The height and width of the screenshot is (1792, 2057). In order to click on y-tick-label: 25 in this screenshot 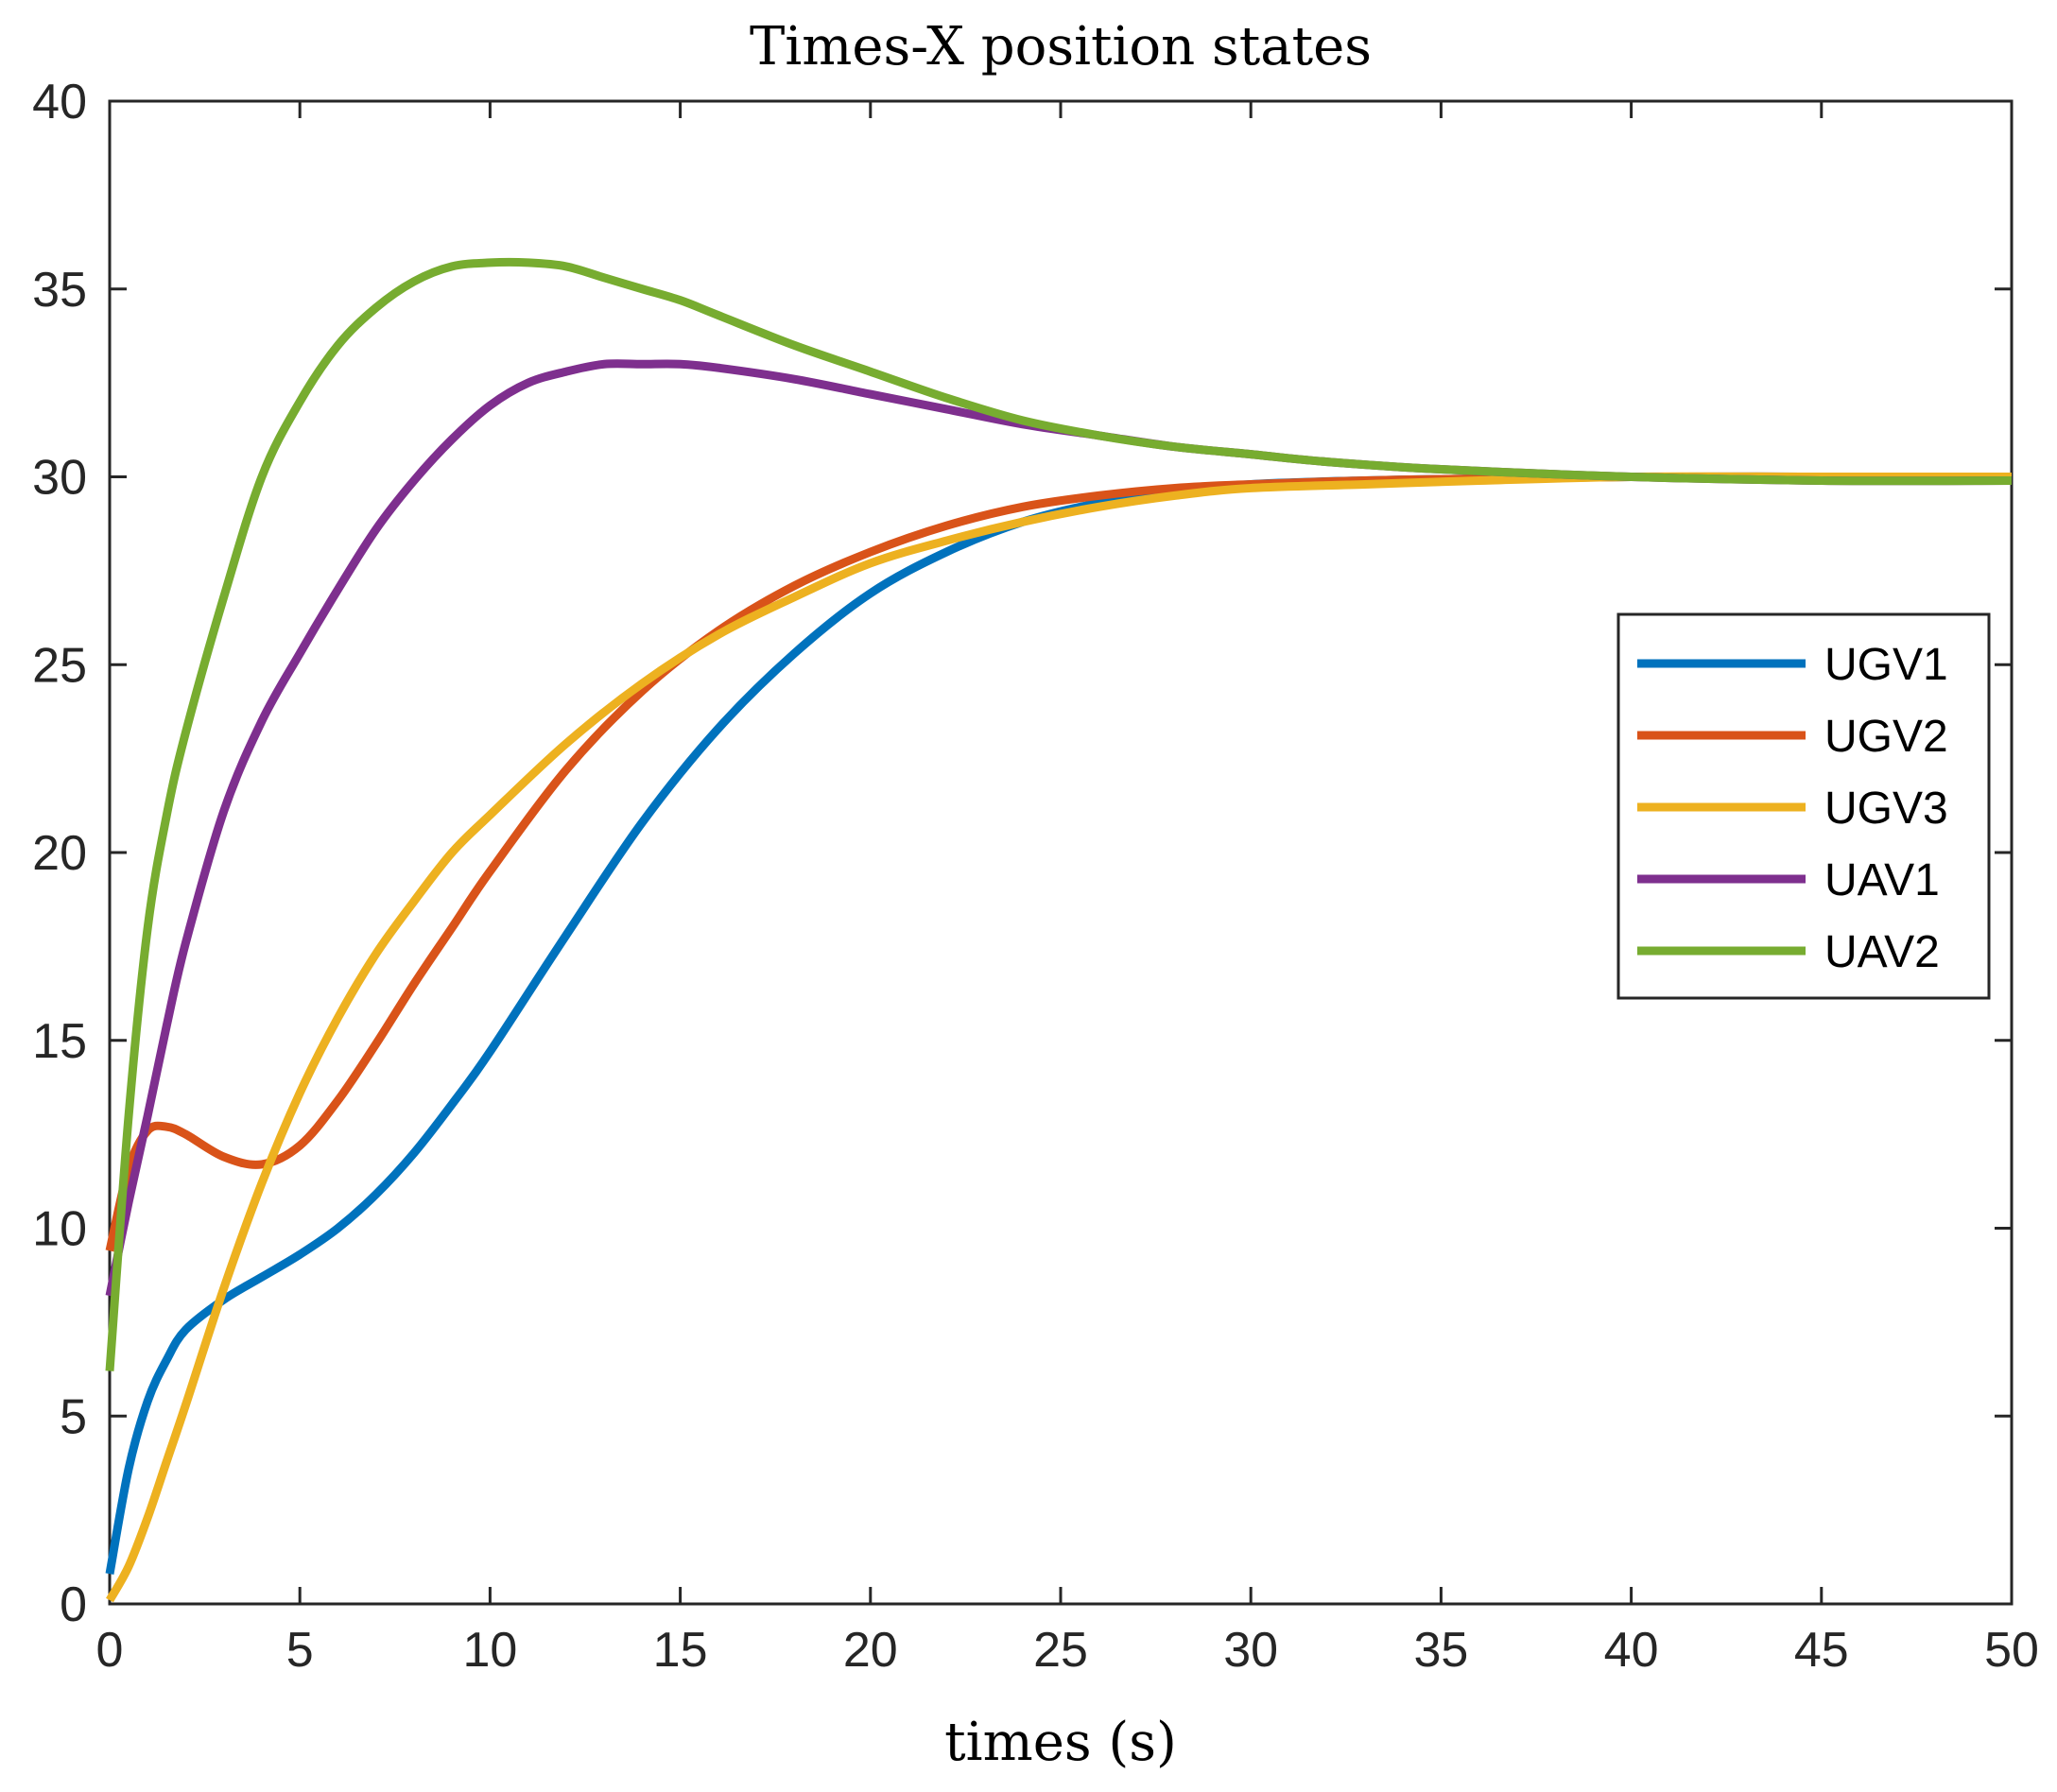, I will do `click(59, 665)`.